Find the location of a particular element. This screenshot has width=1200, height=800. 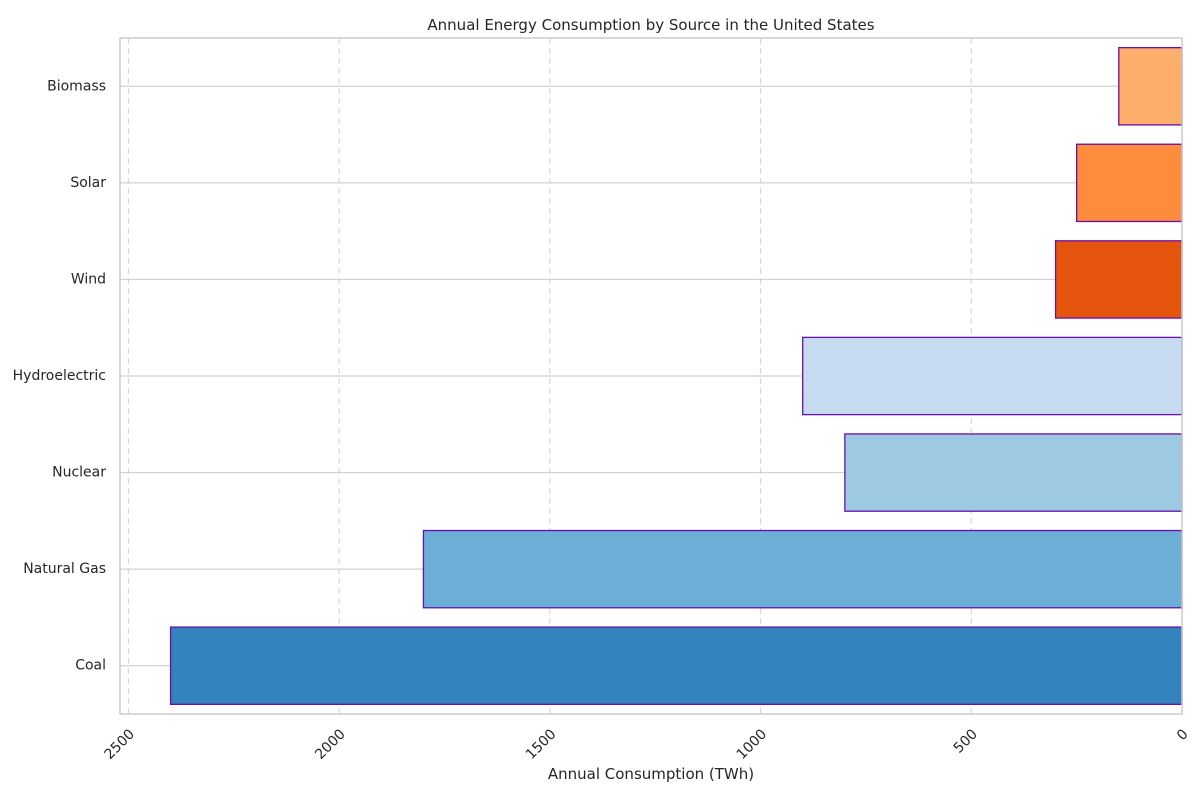

y-tick-label: Hydroelectric is located at coordinates (59, 376).